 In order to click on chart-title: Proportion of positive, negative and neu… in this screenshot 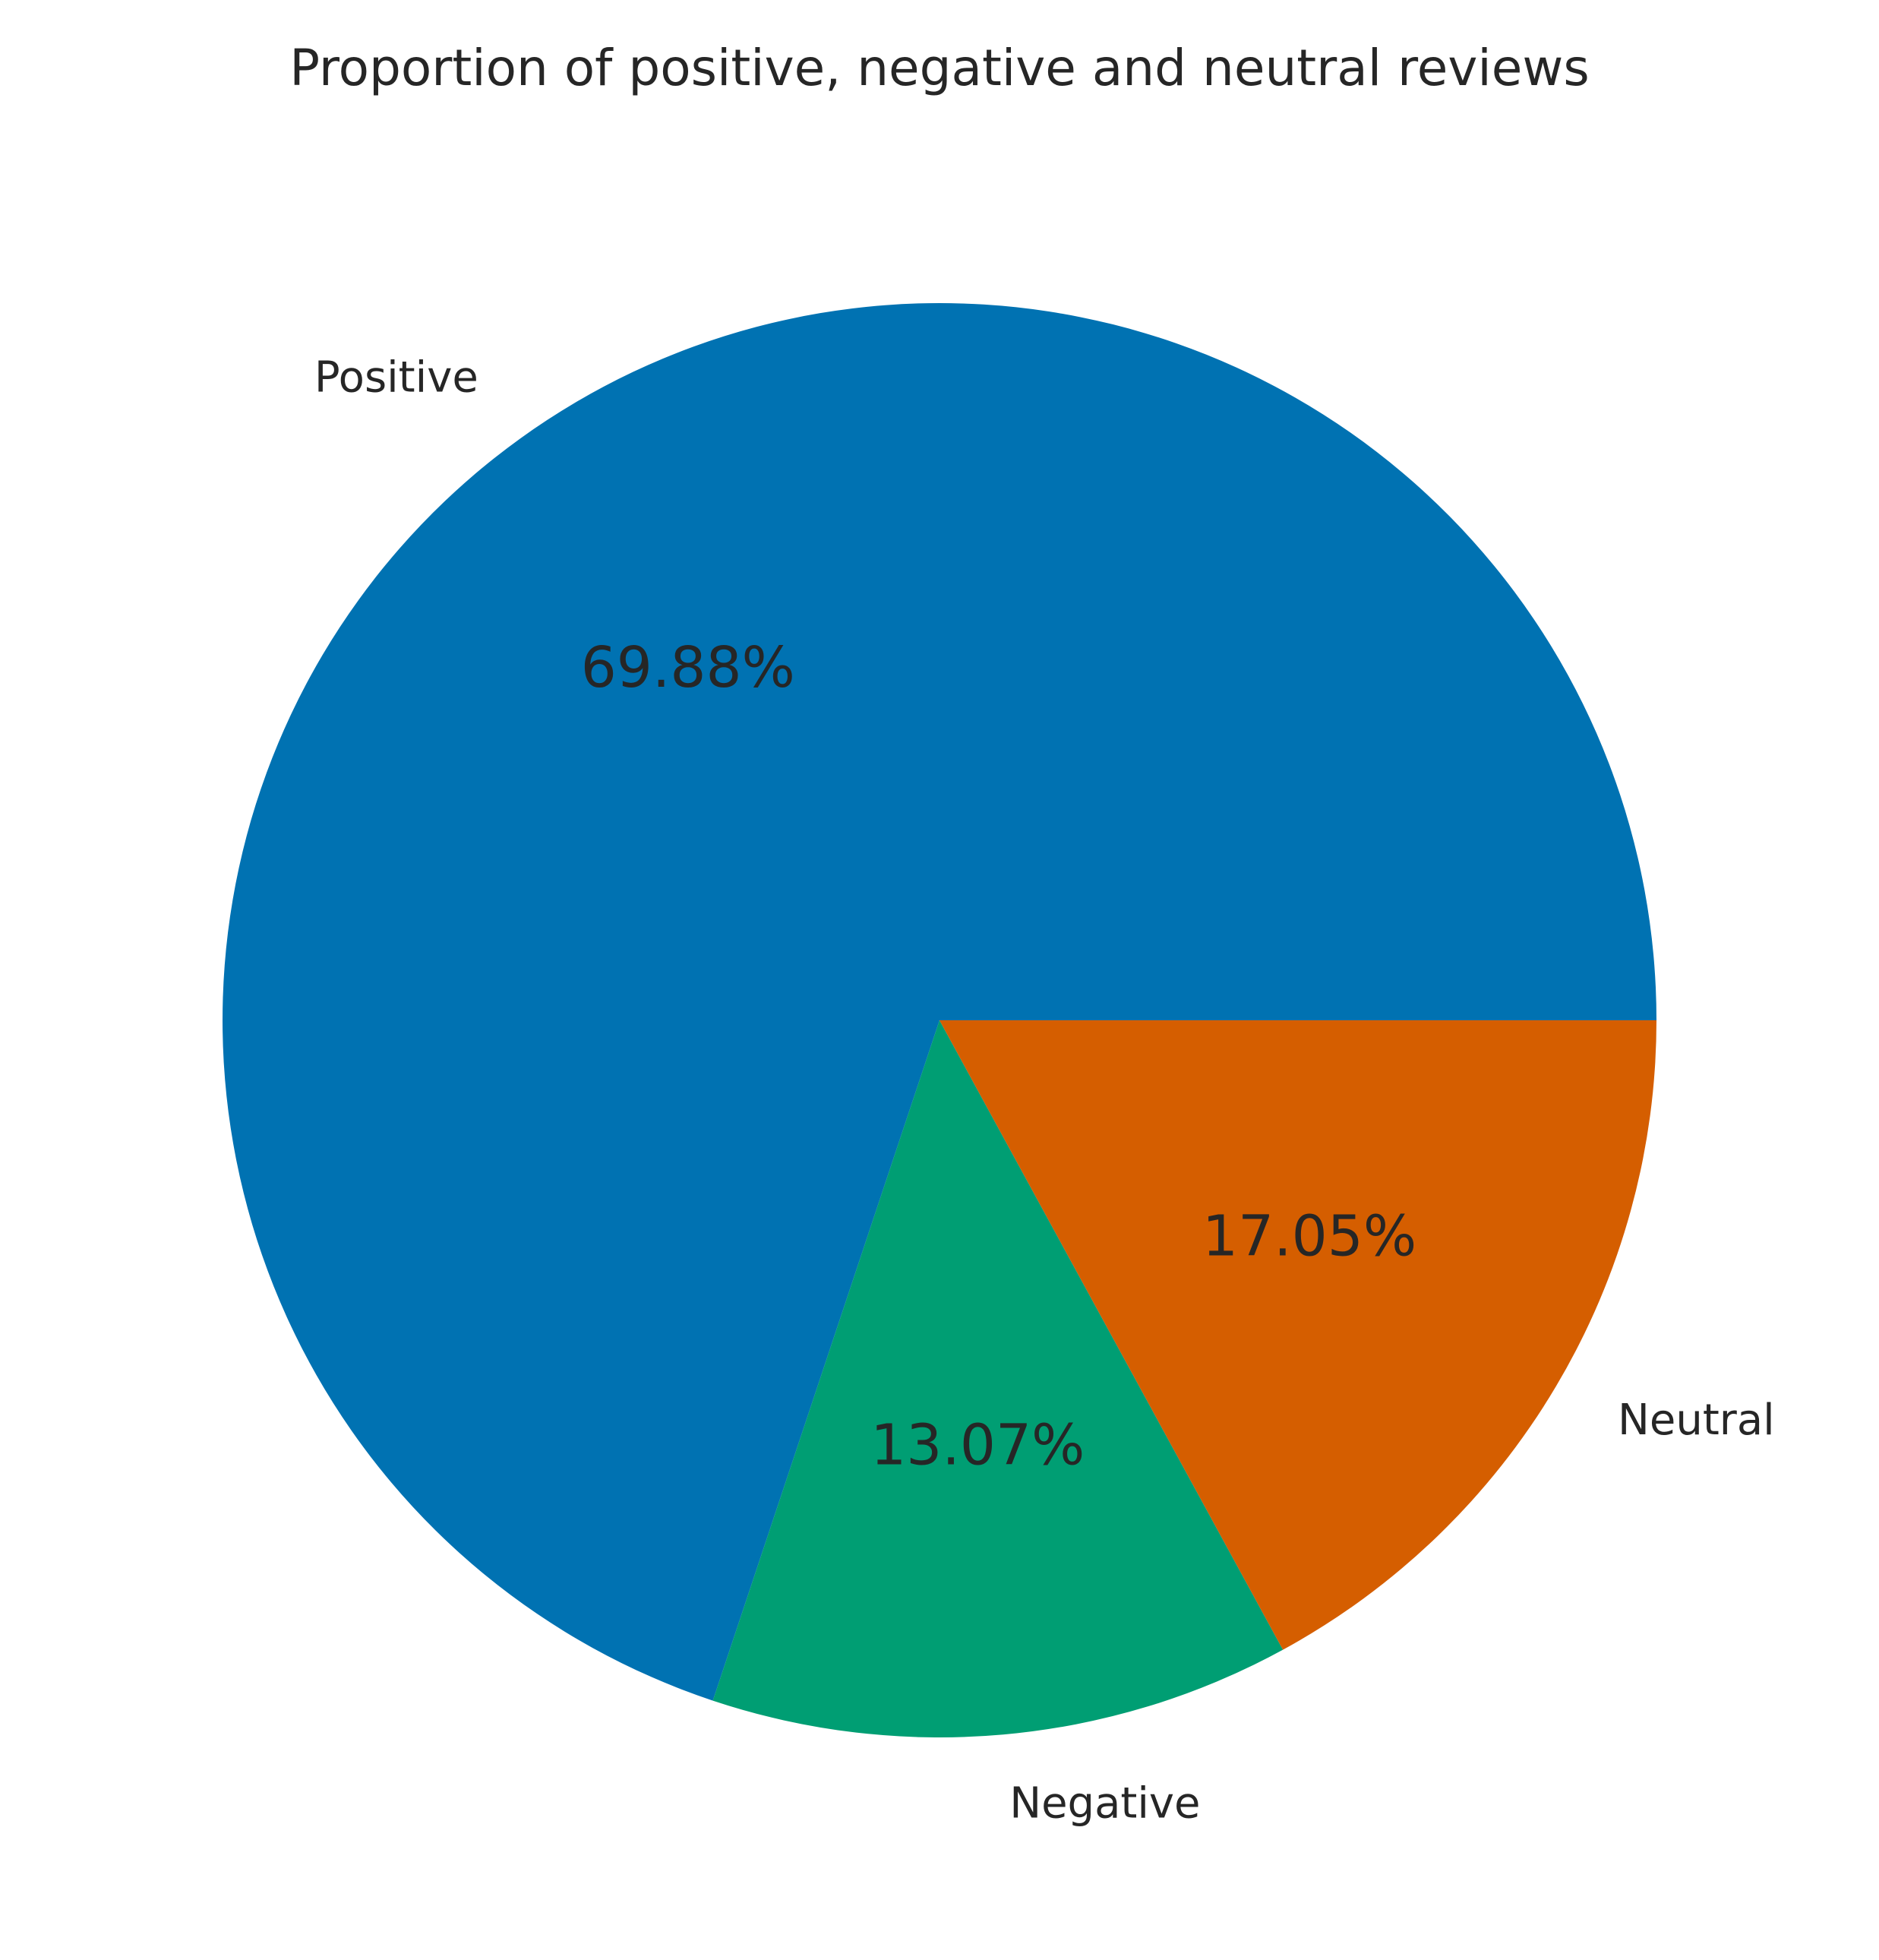, I will do `click(939, 68)`.